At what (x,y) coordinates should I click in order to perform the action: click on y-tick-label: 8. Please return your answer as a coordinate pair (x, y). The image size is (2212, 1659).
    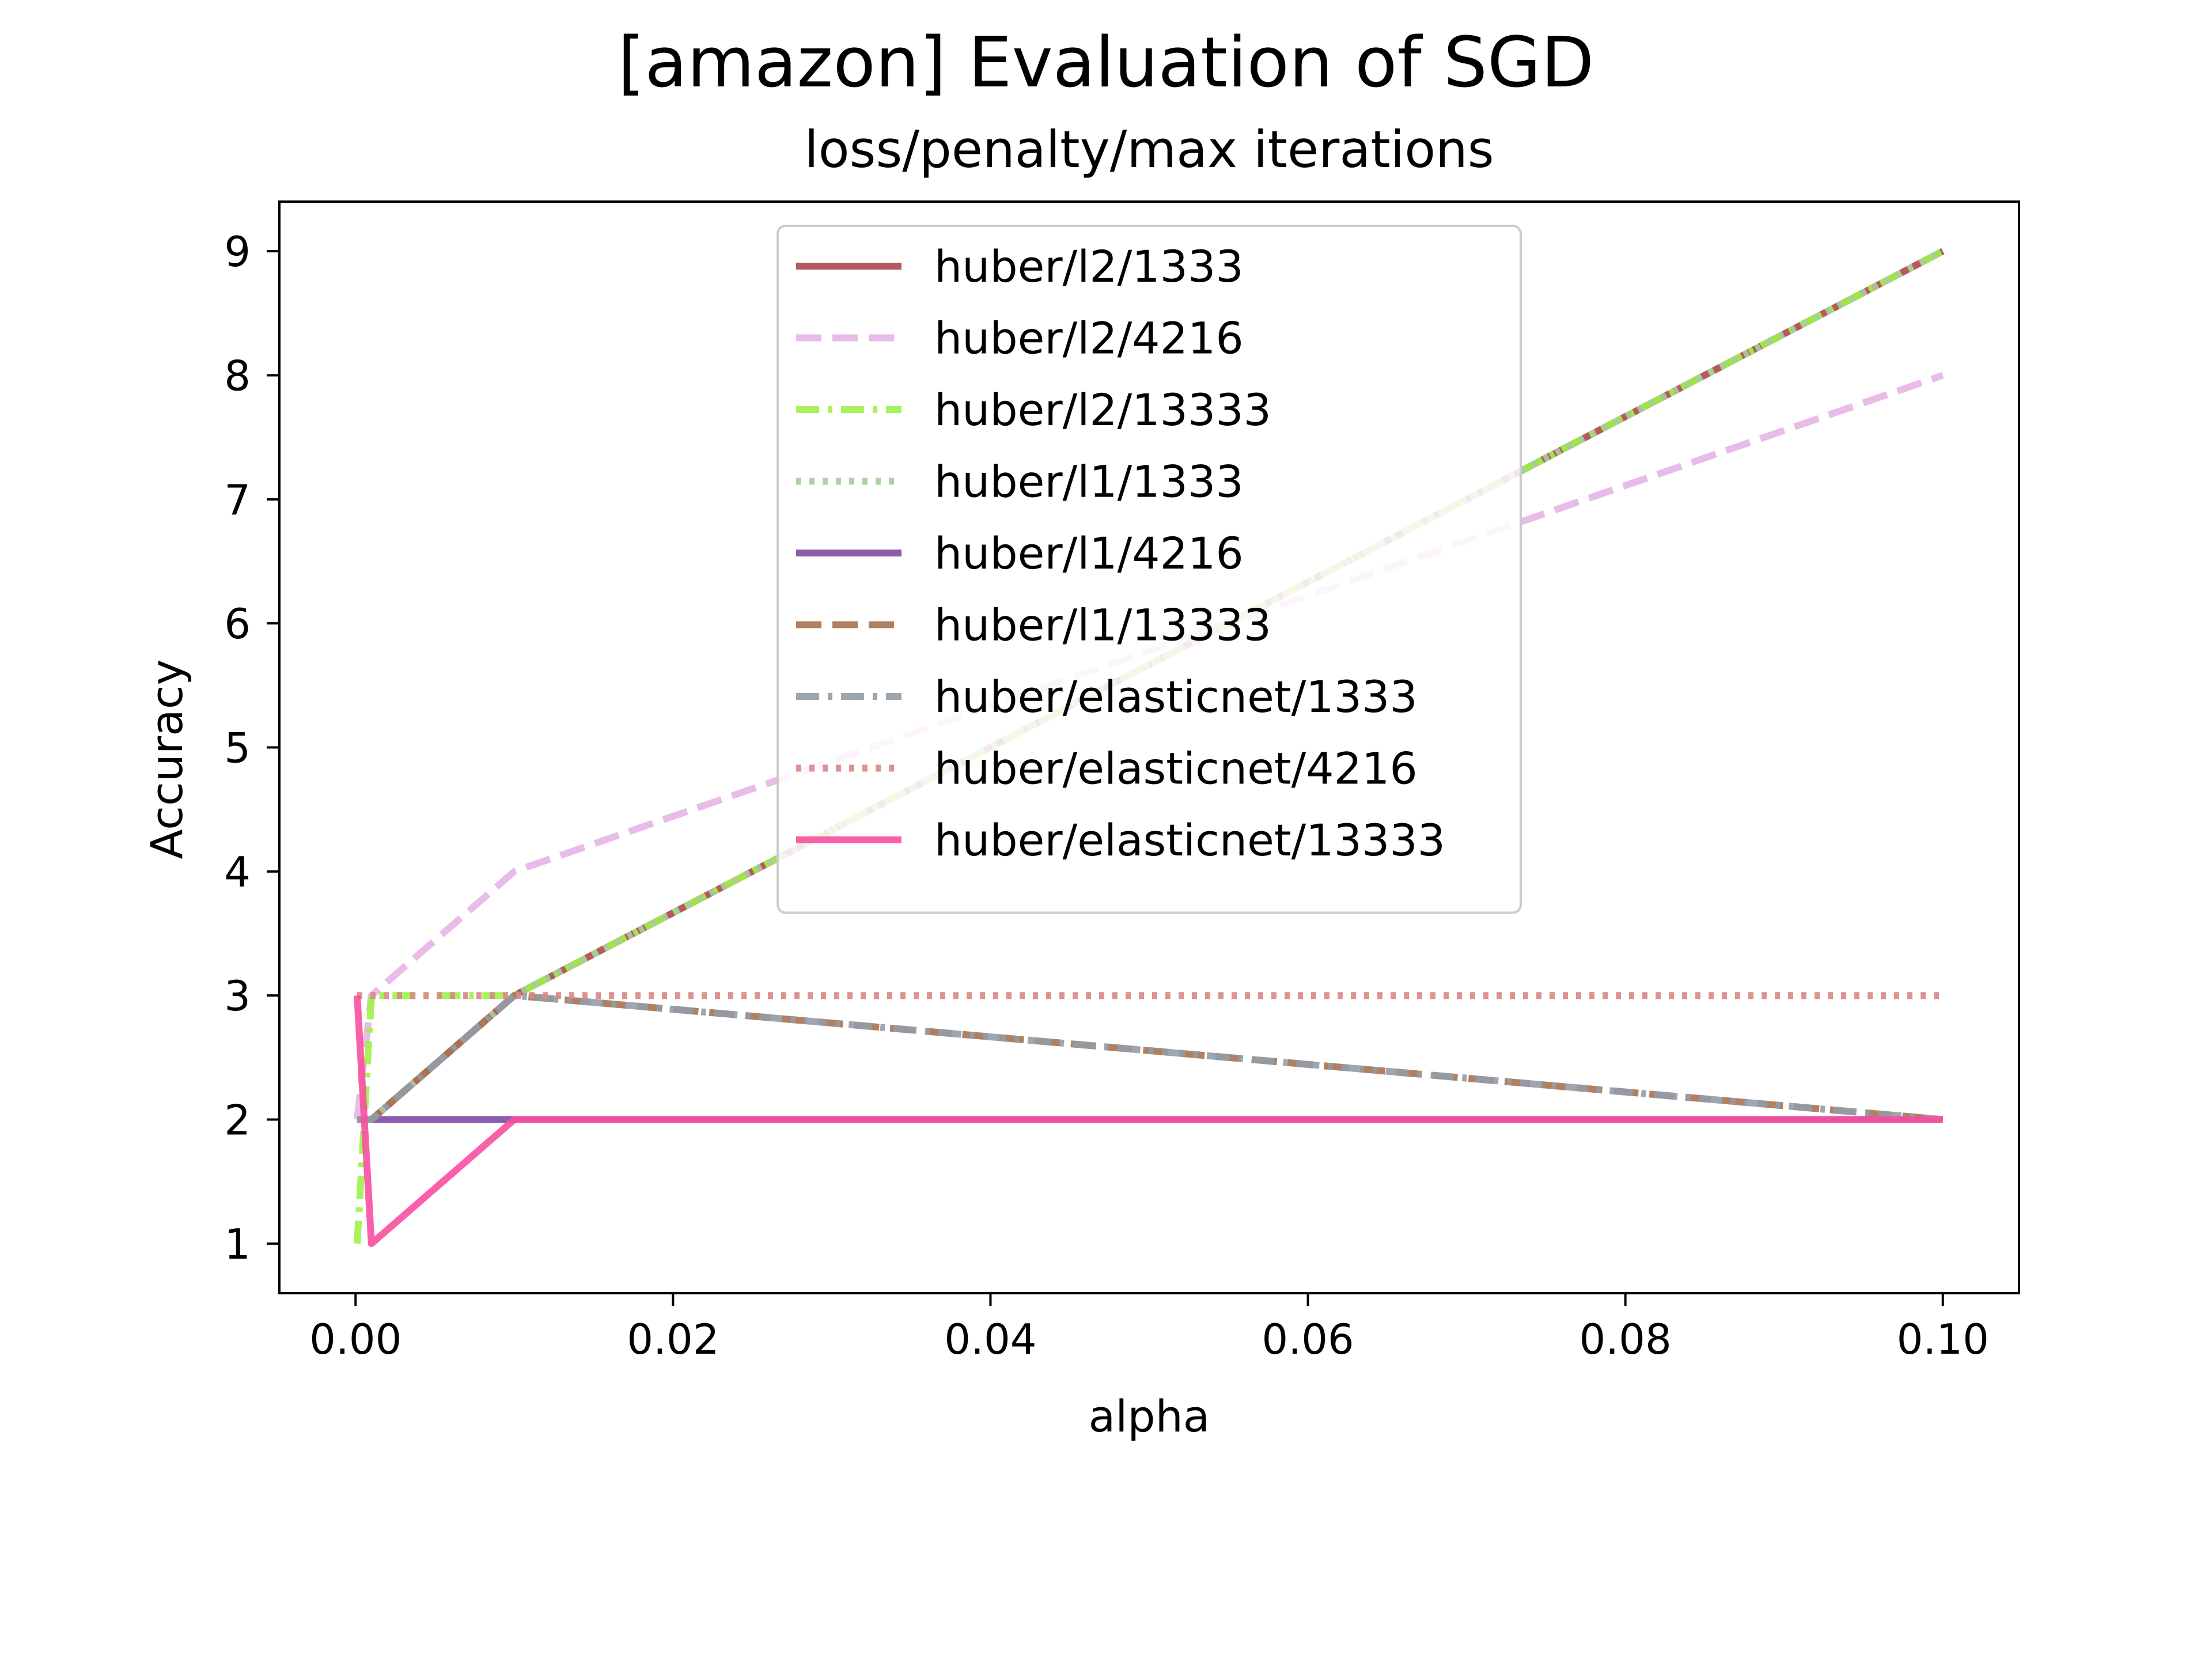
    Looking at the image, I should click on (237, 375).